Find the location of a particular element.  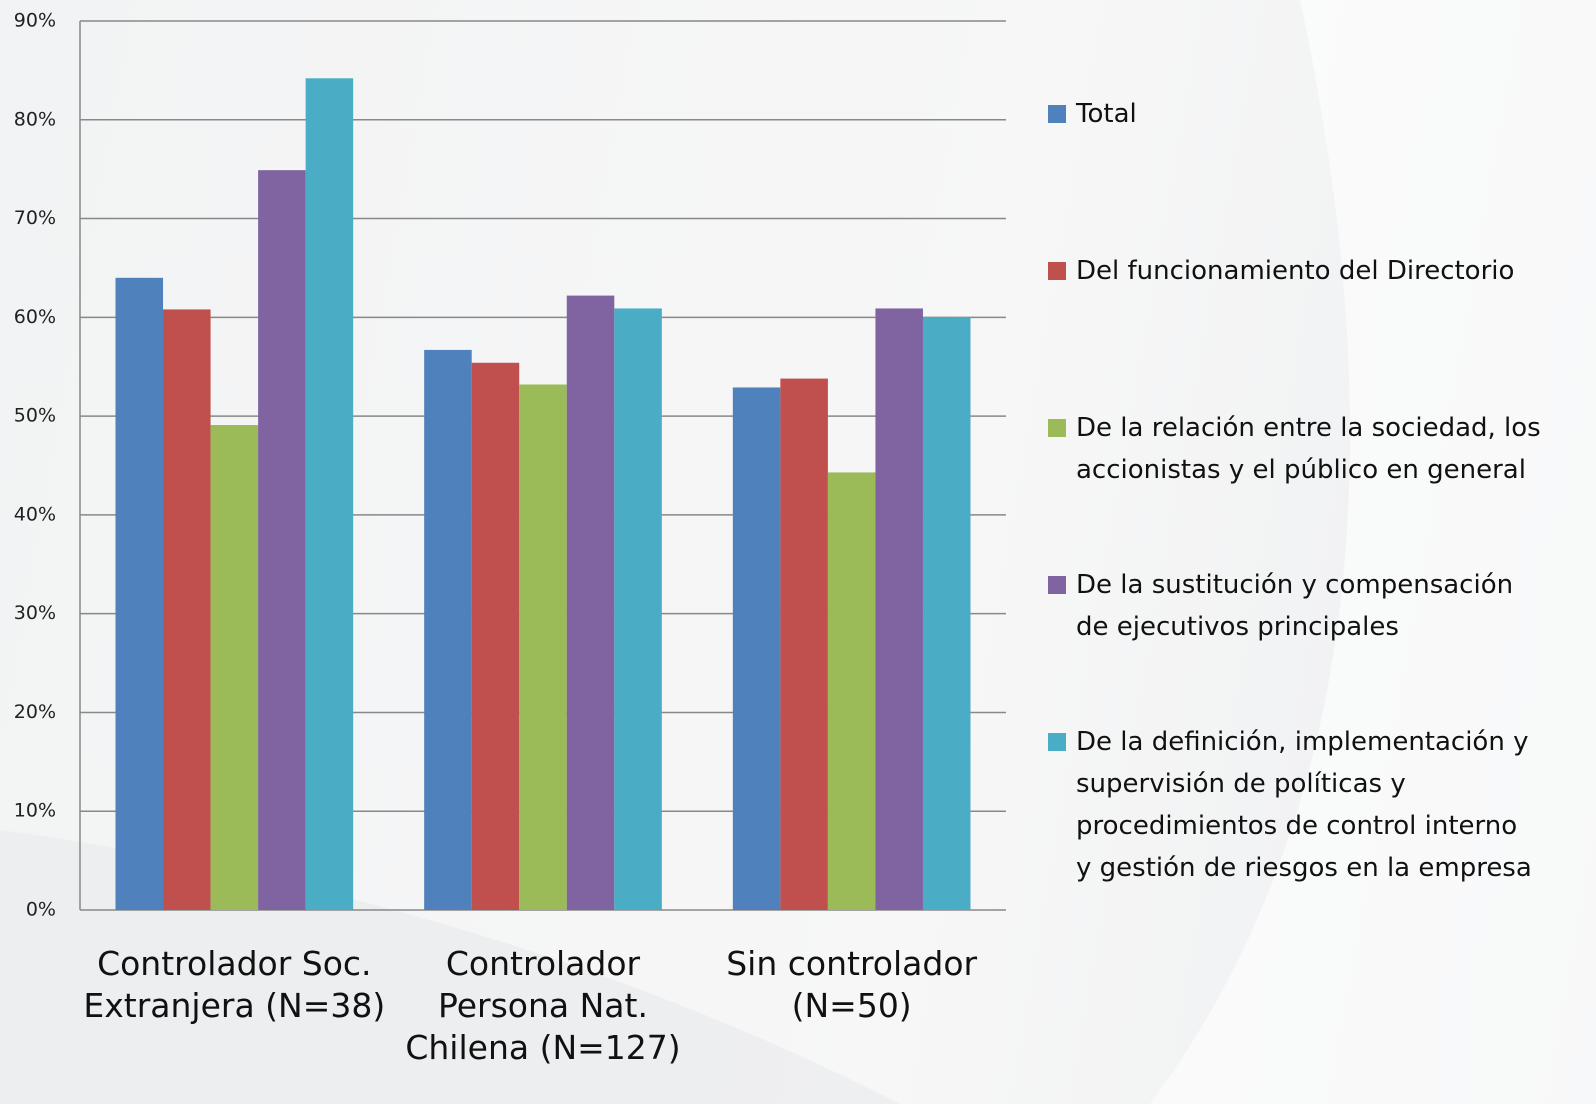

y-tick-label: 20% is located at coordinates (35, 712).